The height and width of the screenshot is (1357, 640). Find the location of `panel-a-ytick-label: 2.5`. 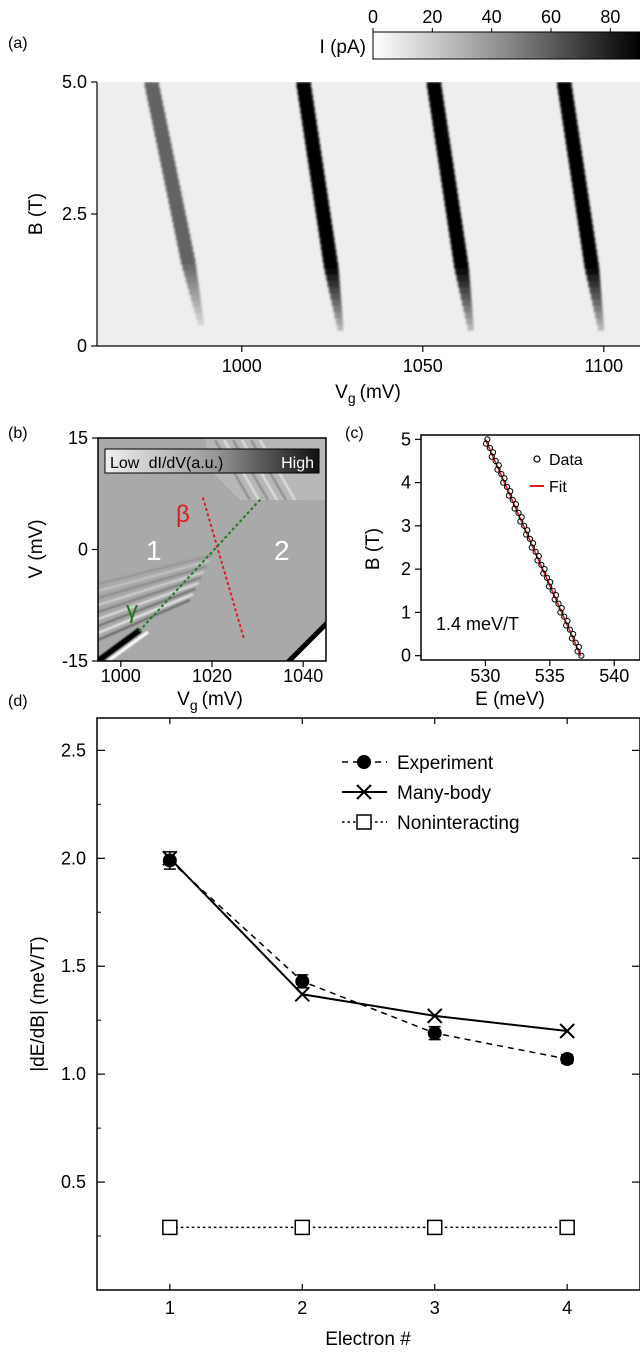

panel-a-ytick-label: 2.5 is located at coordinates (74, 214).